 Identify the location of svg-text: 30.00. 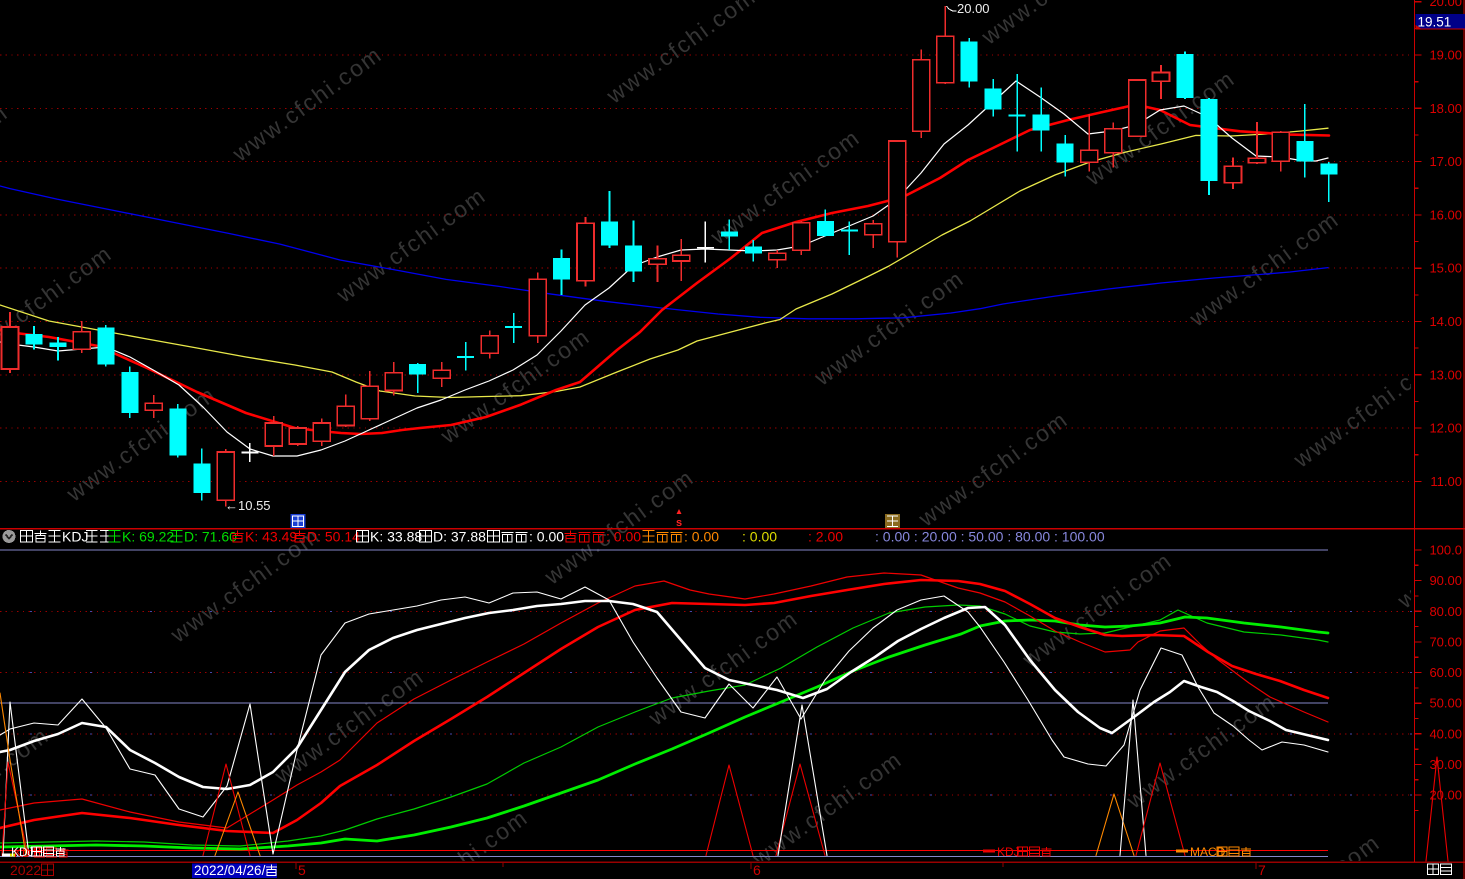
(1445, 764).